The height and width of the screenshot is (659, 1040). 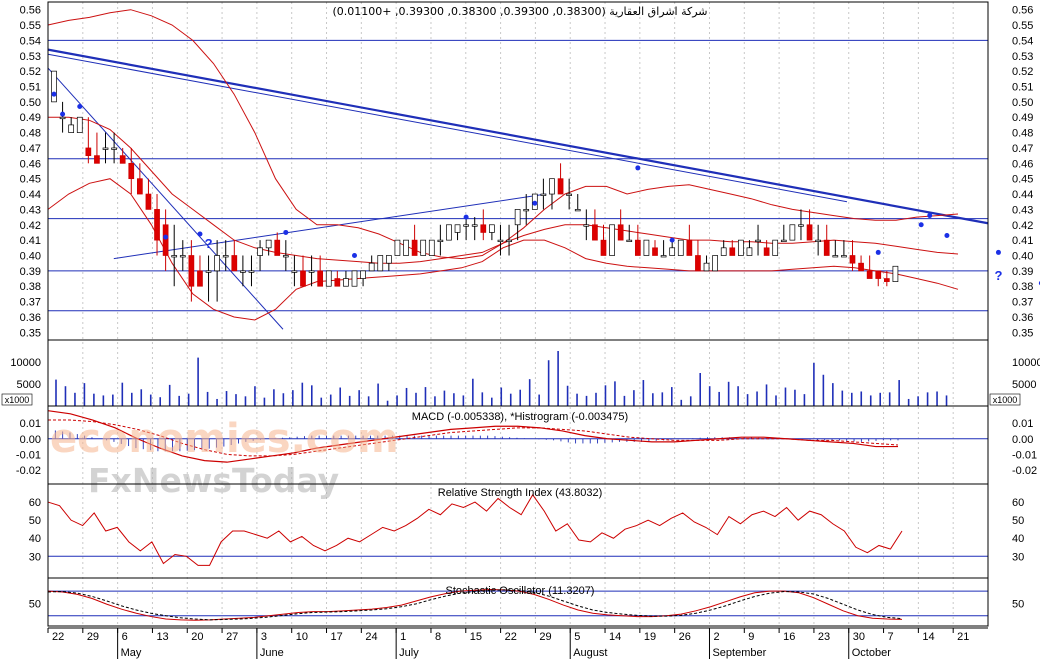 What do you see at coordinates (1026, 363) in the screenshot?
I see `volume-tick: 10000` at bounding box center [1026, 363].